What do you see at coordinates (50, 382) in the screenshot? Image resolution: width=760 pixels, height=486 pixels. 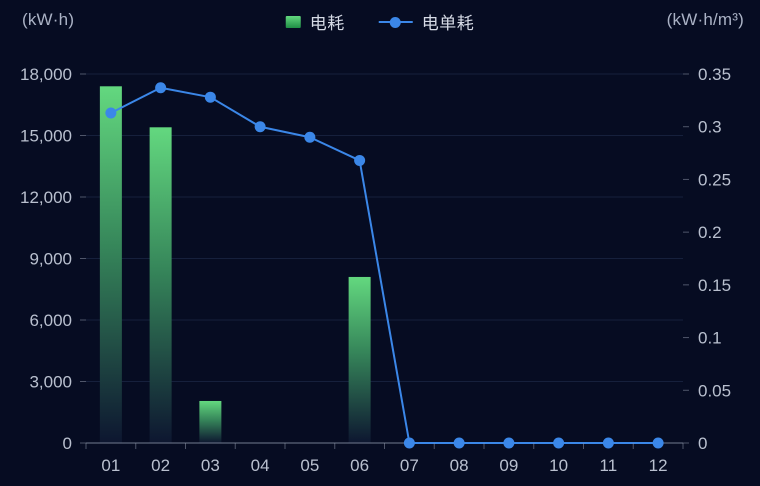 I see `left-axis-tick-label: 3,000` at bounding box center [50, 382].